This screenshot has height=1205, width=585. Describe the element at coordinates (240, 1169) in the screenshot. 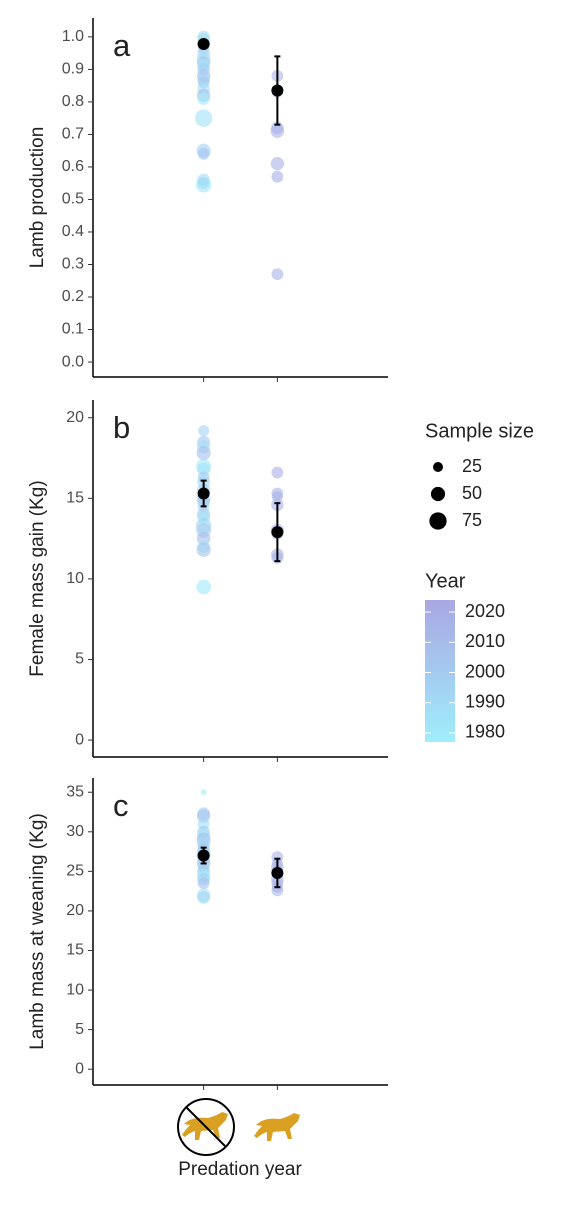

I see `x-axis-title: Predation year` at that location.